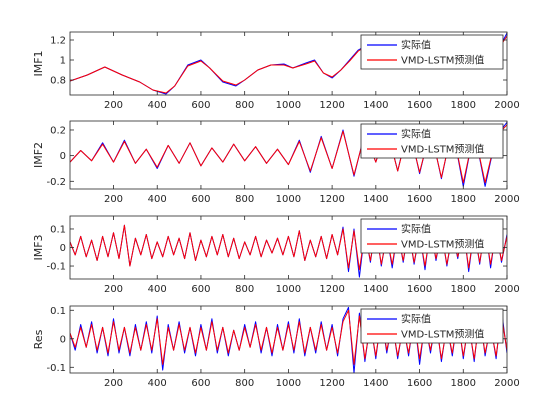 This screenshot has height=420, width=560. Describe the element at coordinates (38, 63) in the screenshot. I see `y-axis-label: IMF1` at that location.